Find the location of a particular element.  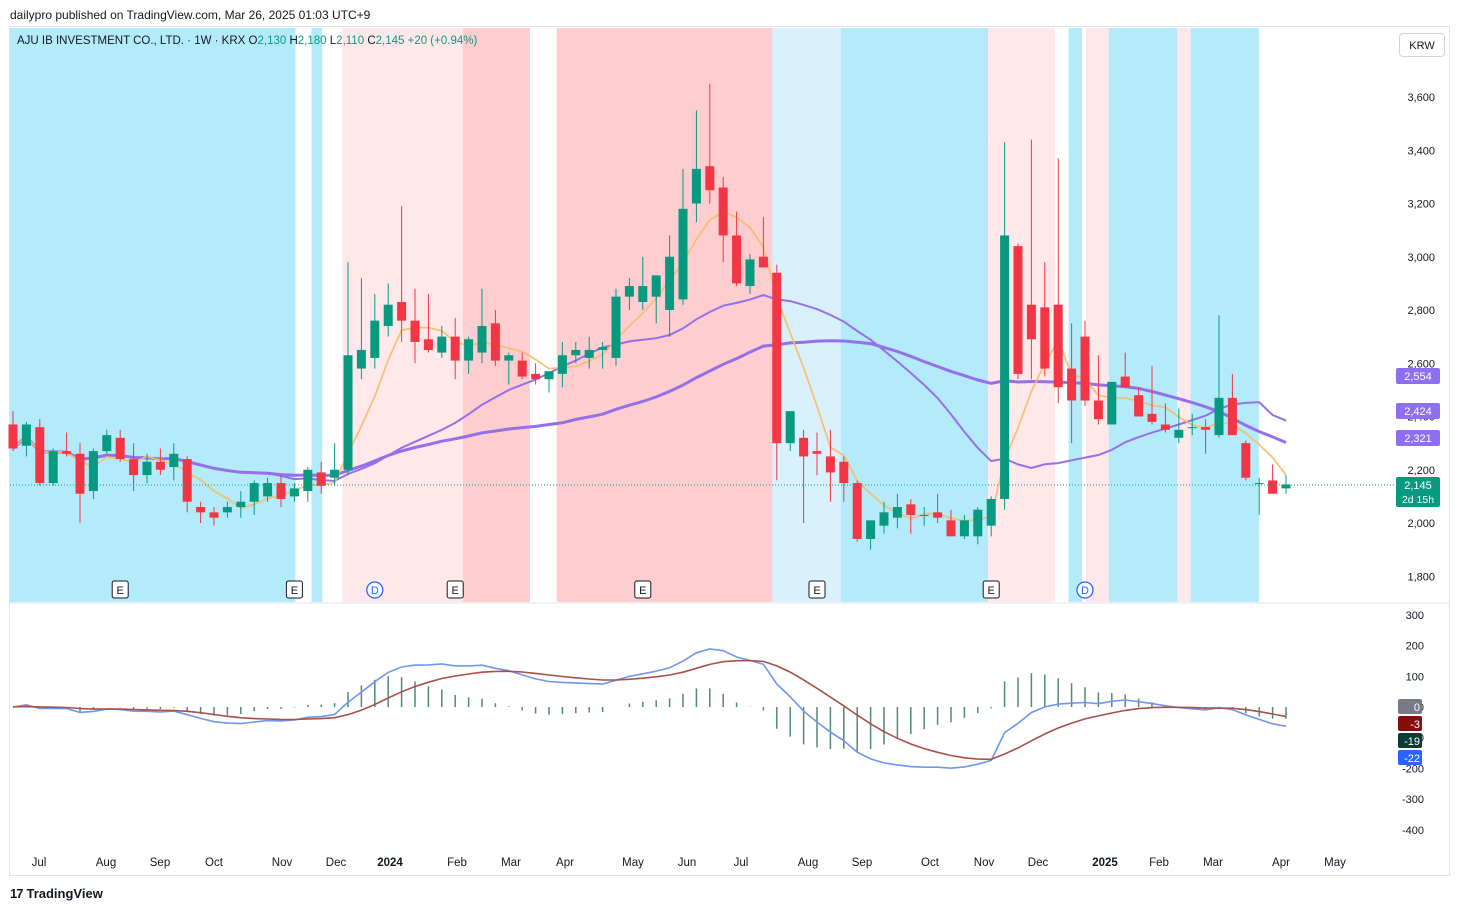

legend-open: 2,130 is located at coordinates (272, 41).